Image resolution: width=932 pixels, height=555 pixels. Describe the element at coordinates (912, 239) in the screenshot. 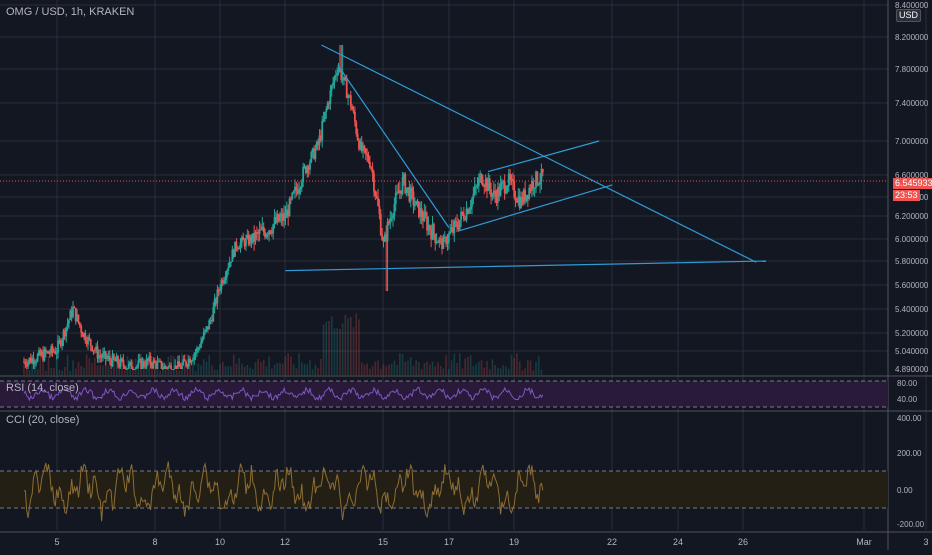

I see `y-tick-label: 6.000000` at that location.